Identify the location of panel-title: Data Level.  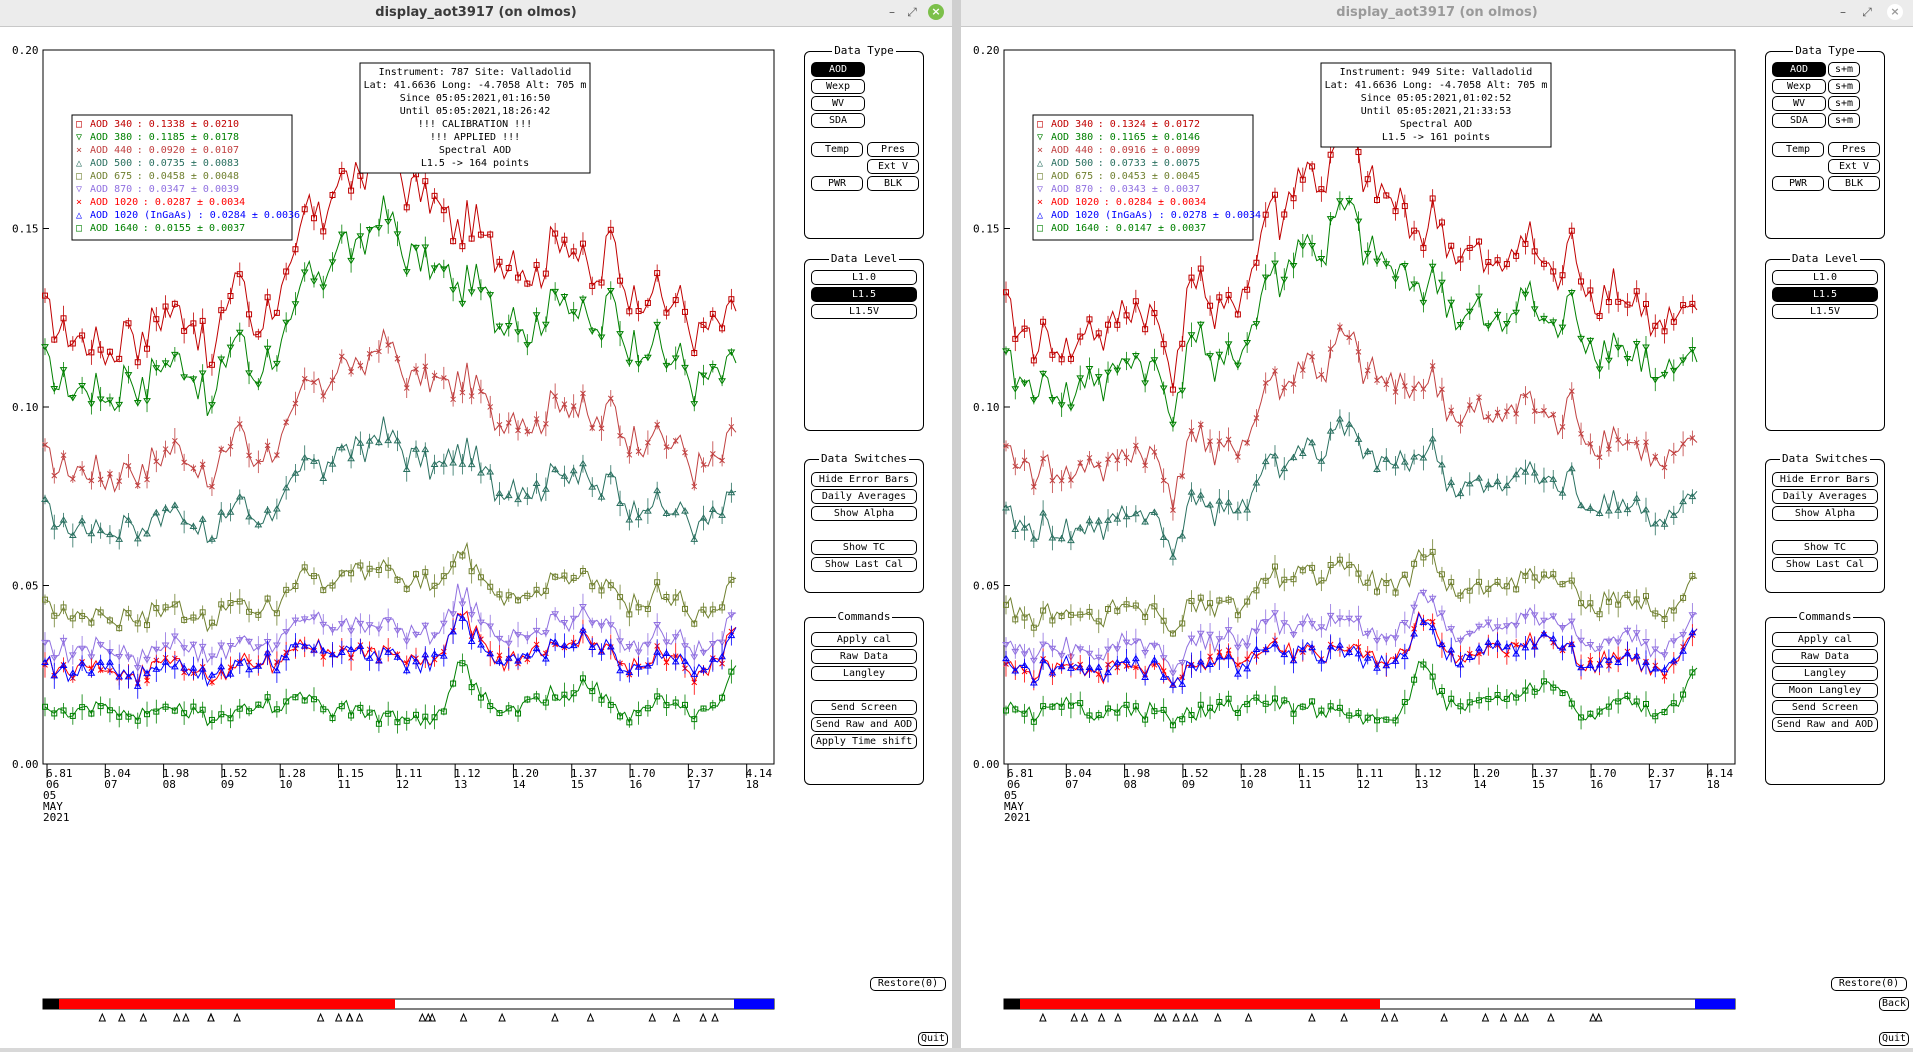
(1825, 258).